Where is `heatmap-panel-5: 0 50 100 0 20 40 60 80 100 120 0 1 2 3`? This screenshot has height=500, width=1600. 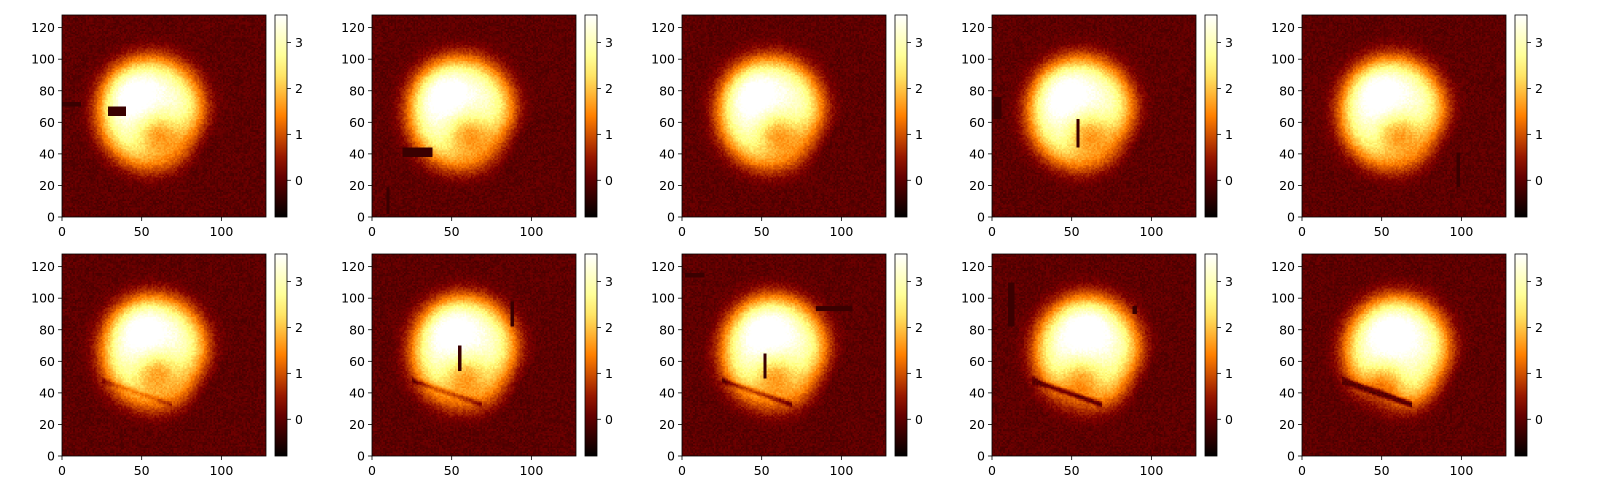 heatmap-panel-5: 0 50 100 0 20 40 60 80 100 120 0 1 2 3 is located at coordinates (1407, 126).